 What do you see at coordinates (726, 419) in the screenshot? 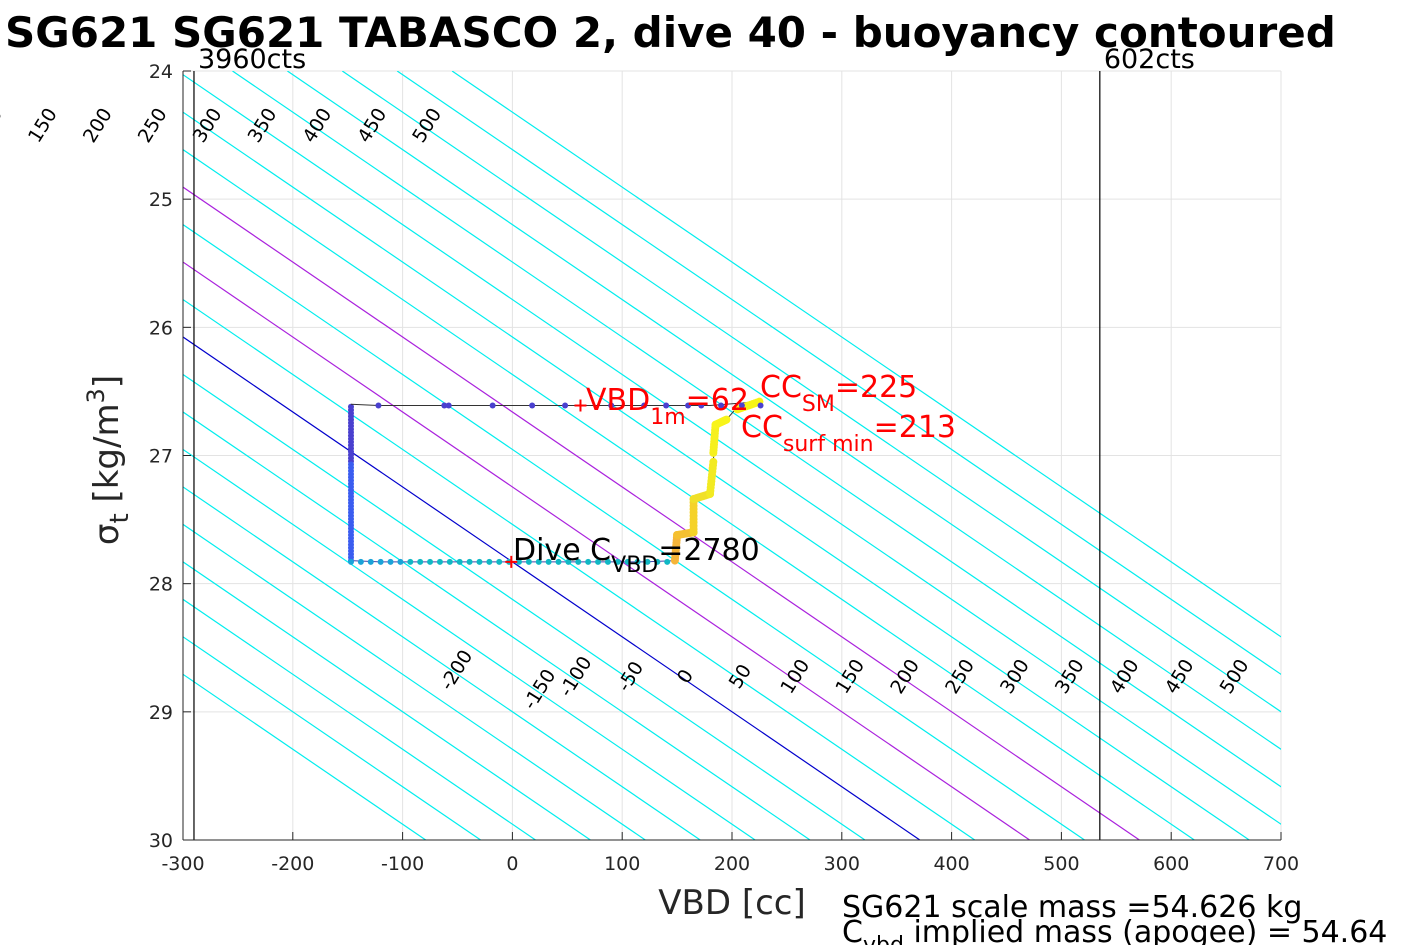
I see `climb-point` at bounding box center [726, 419].